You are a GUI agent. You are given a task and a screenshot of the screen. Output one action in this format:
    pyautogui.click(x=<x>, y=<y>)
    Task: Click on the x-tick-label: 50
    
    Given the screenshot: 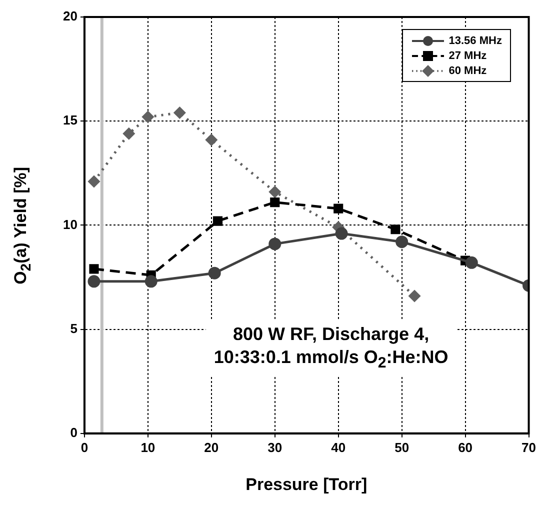 What is the action you would take?
    pyautogui.click(x=402, y=447)
    